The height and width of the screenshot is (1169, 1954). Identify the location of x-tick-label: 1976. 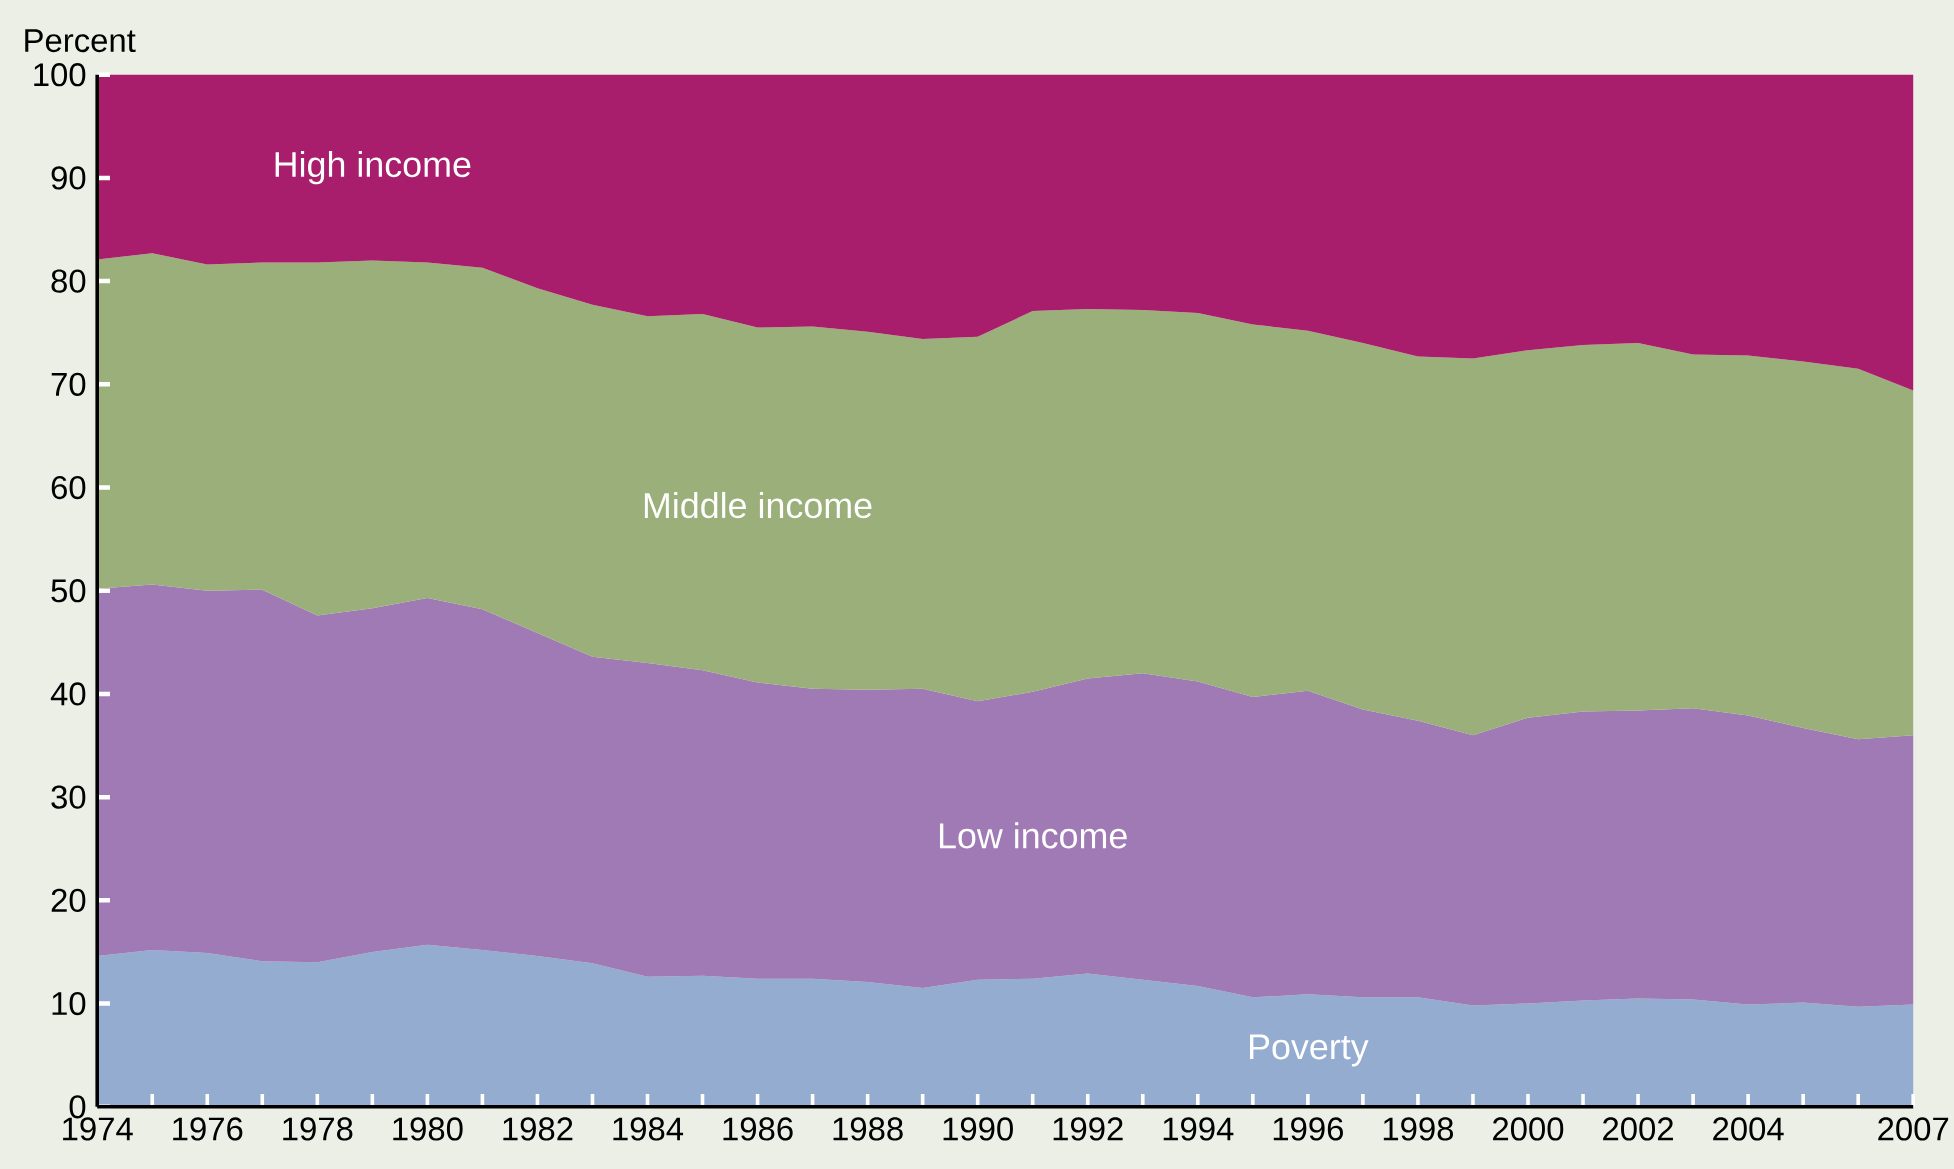
(208, 1129).